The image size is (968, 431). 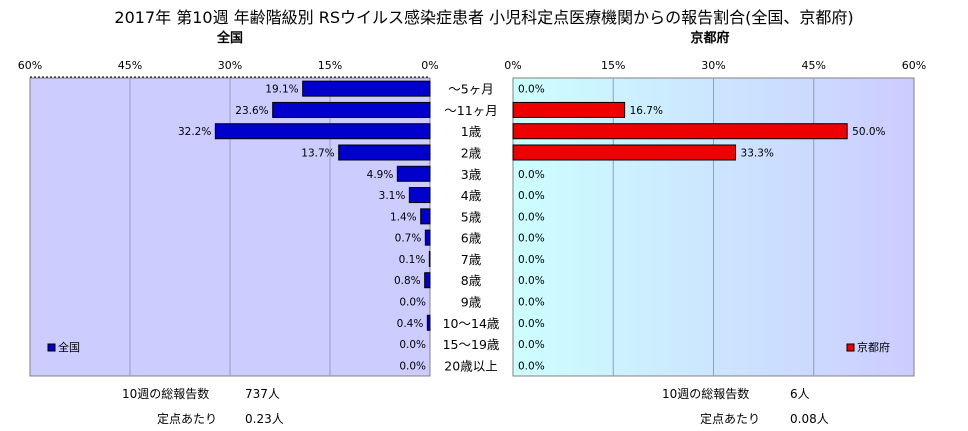 I want to click on national-legend-label: 全国, so click(x=69, y=347).